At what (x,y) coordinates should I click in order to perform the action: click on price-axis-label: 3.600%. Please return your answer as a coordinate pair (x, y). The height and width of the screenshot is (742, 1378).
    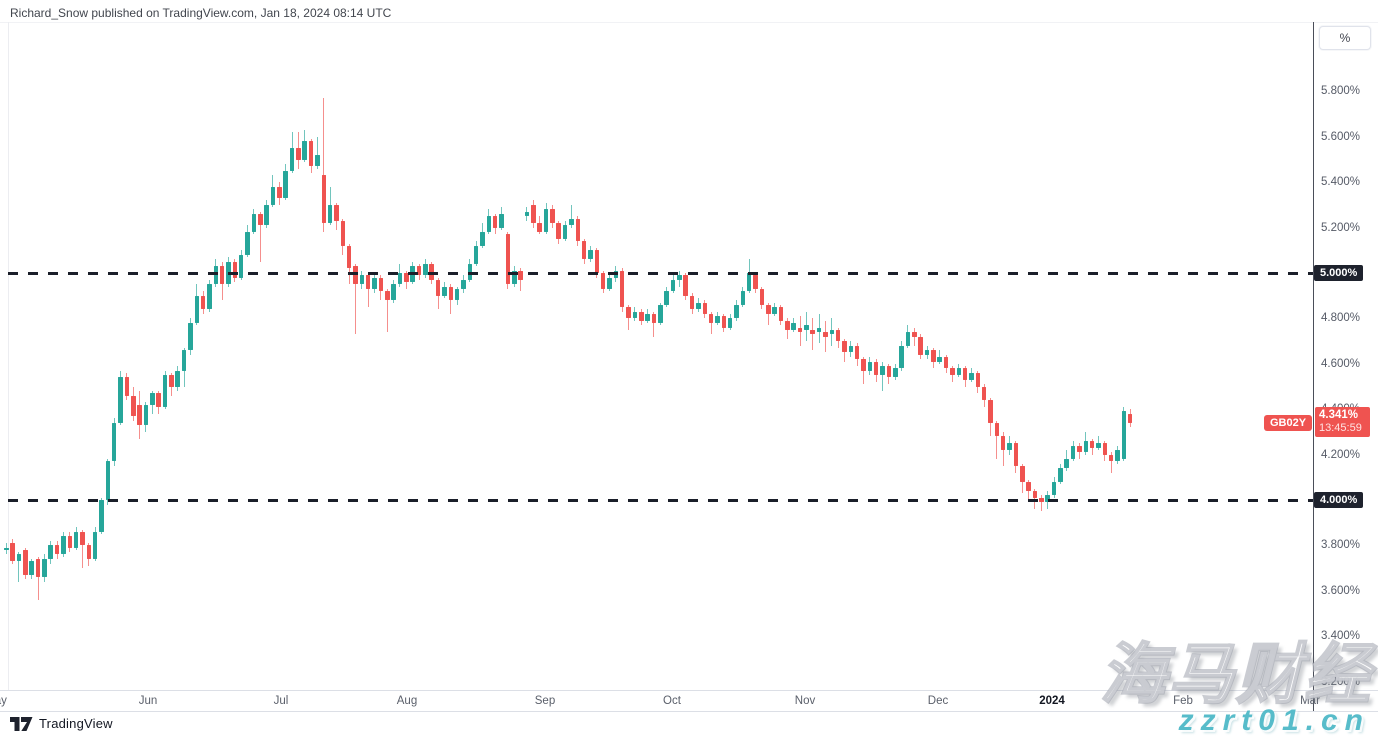
    Looking at the image, I should click on (1341, 590).